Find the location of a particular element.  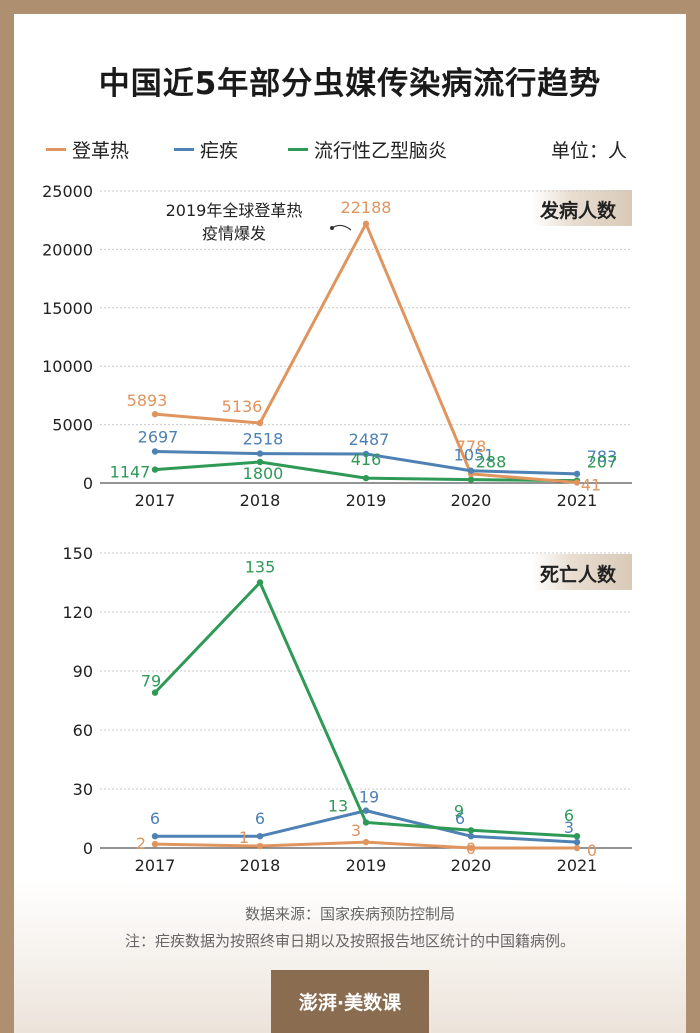

series-line-malaria is located at coordinates (366, 826).